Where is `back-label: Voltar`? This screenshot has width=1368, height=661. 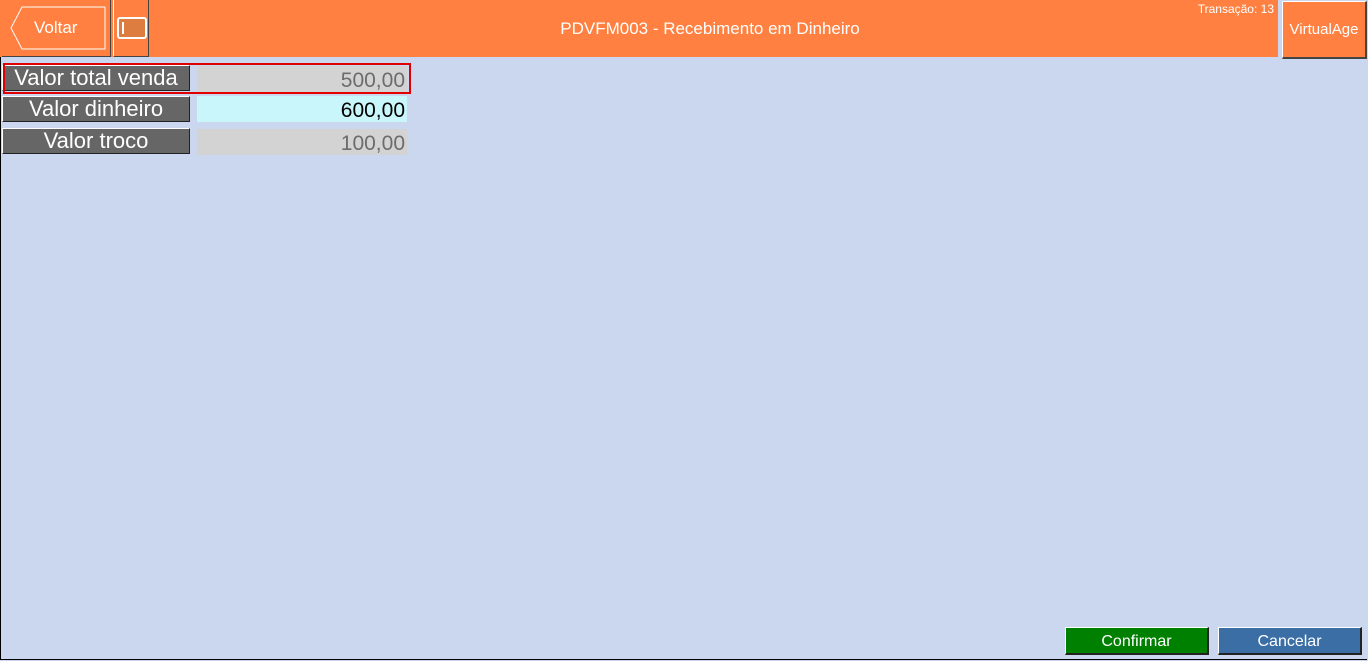
back-label: Voltar is located at coordinates (56, 27).